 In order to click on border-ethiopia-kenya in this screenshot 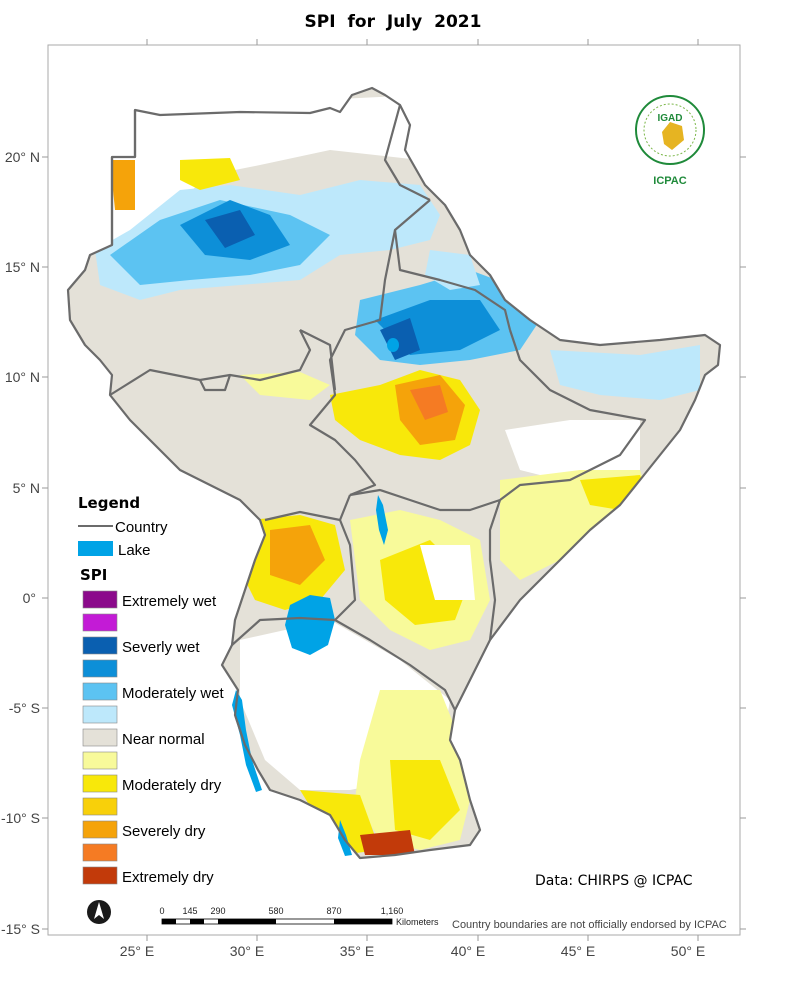, I will do `click(425, 500)`.